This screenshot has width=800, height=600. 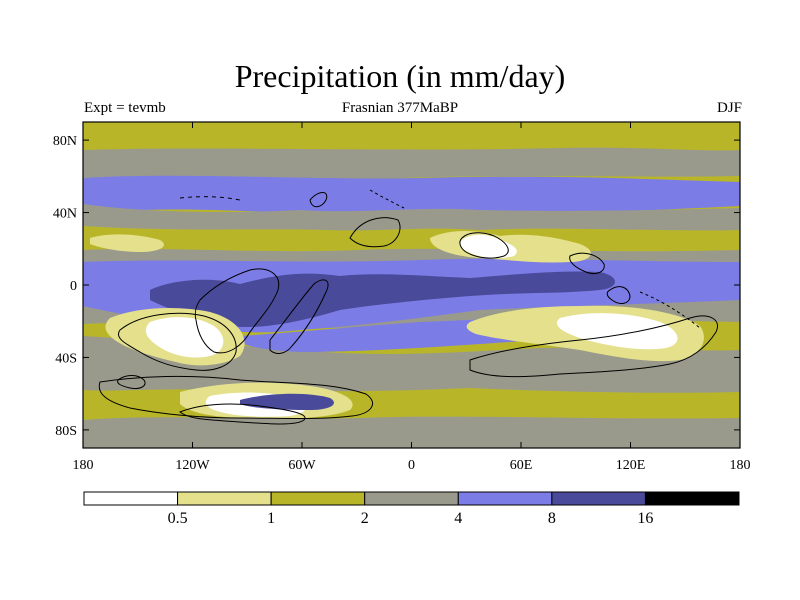 What do you see at coordinates (235, 397) in the screenshot?
I see `coast-antarctic-shelf` at bounding box center [235, 397].